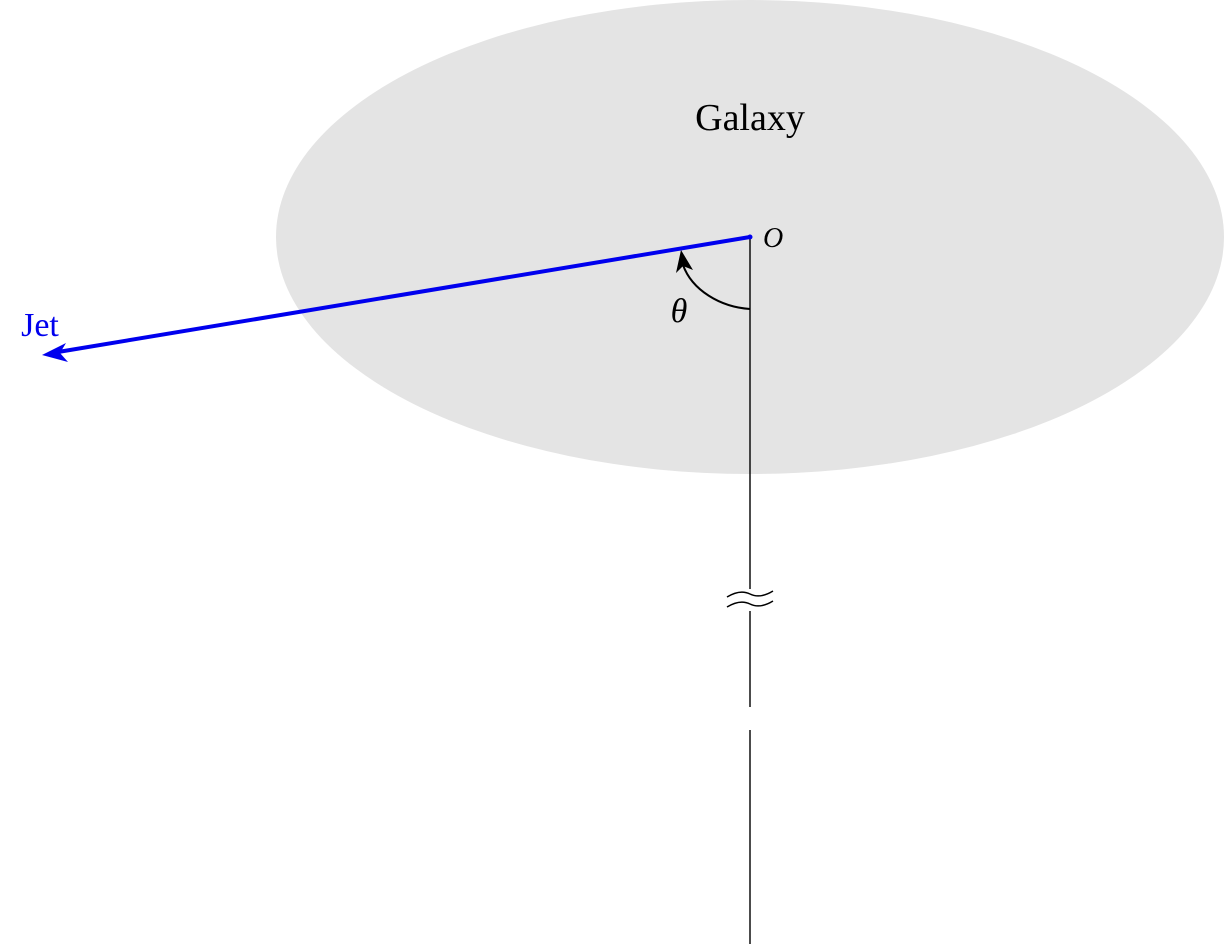 Image resolution: width=1224 pixels, height=947 pixels. I want to click on double-wave-break-icon, so click(750, 600).